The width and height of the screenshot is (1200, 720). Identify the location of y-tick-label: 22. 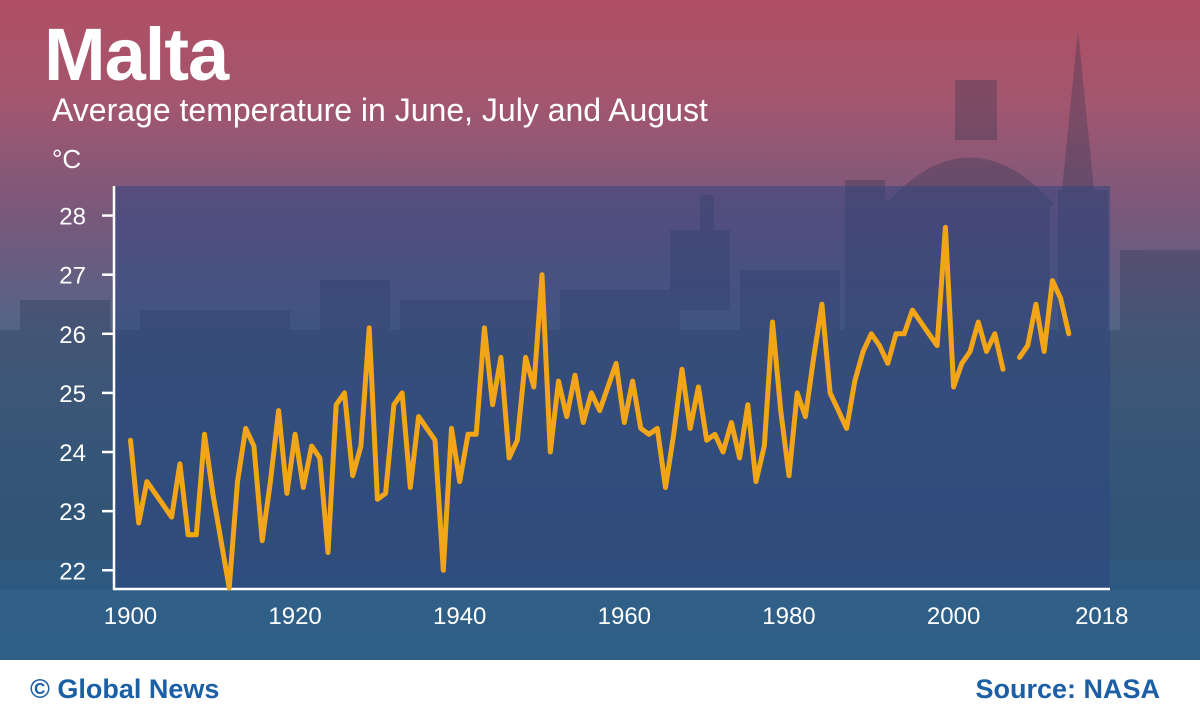
(72, 571).